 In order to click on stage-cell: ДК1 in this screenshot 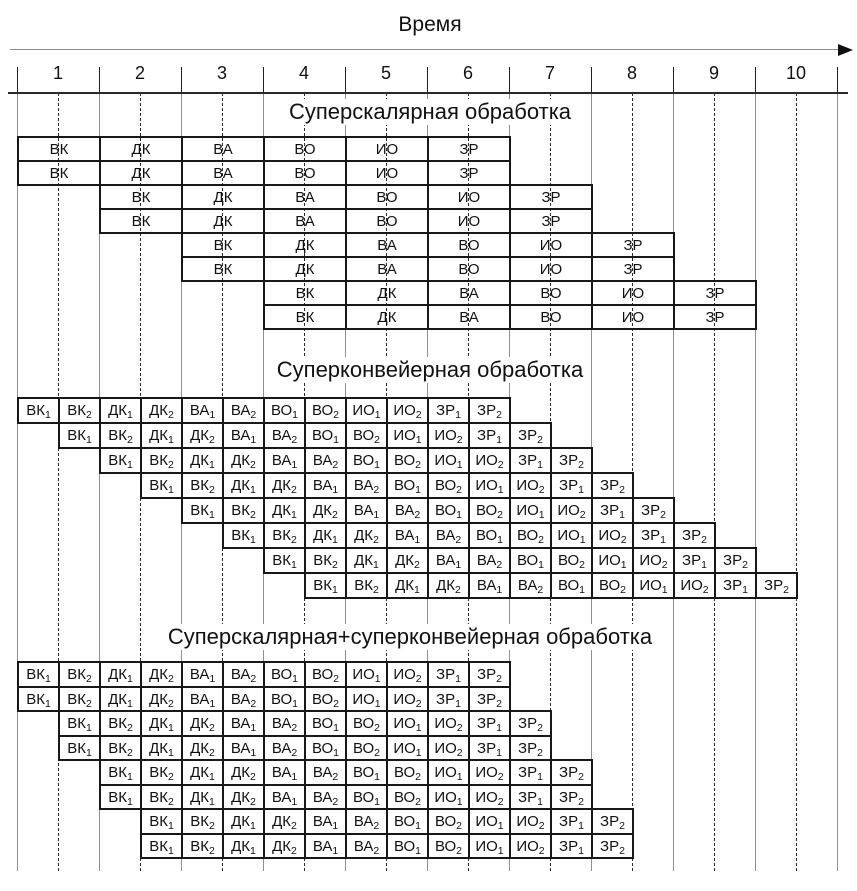, I will do `click(161, 435)`.